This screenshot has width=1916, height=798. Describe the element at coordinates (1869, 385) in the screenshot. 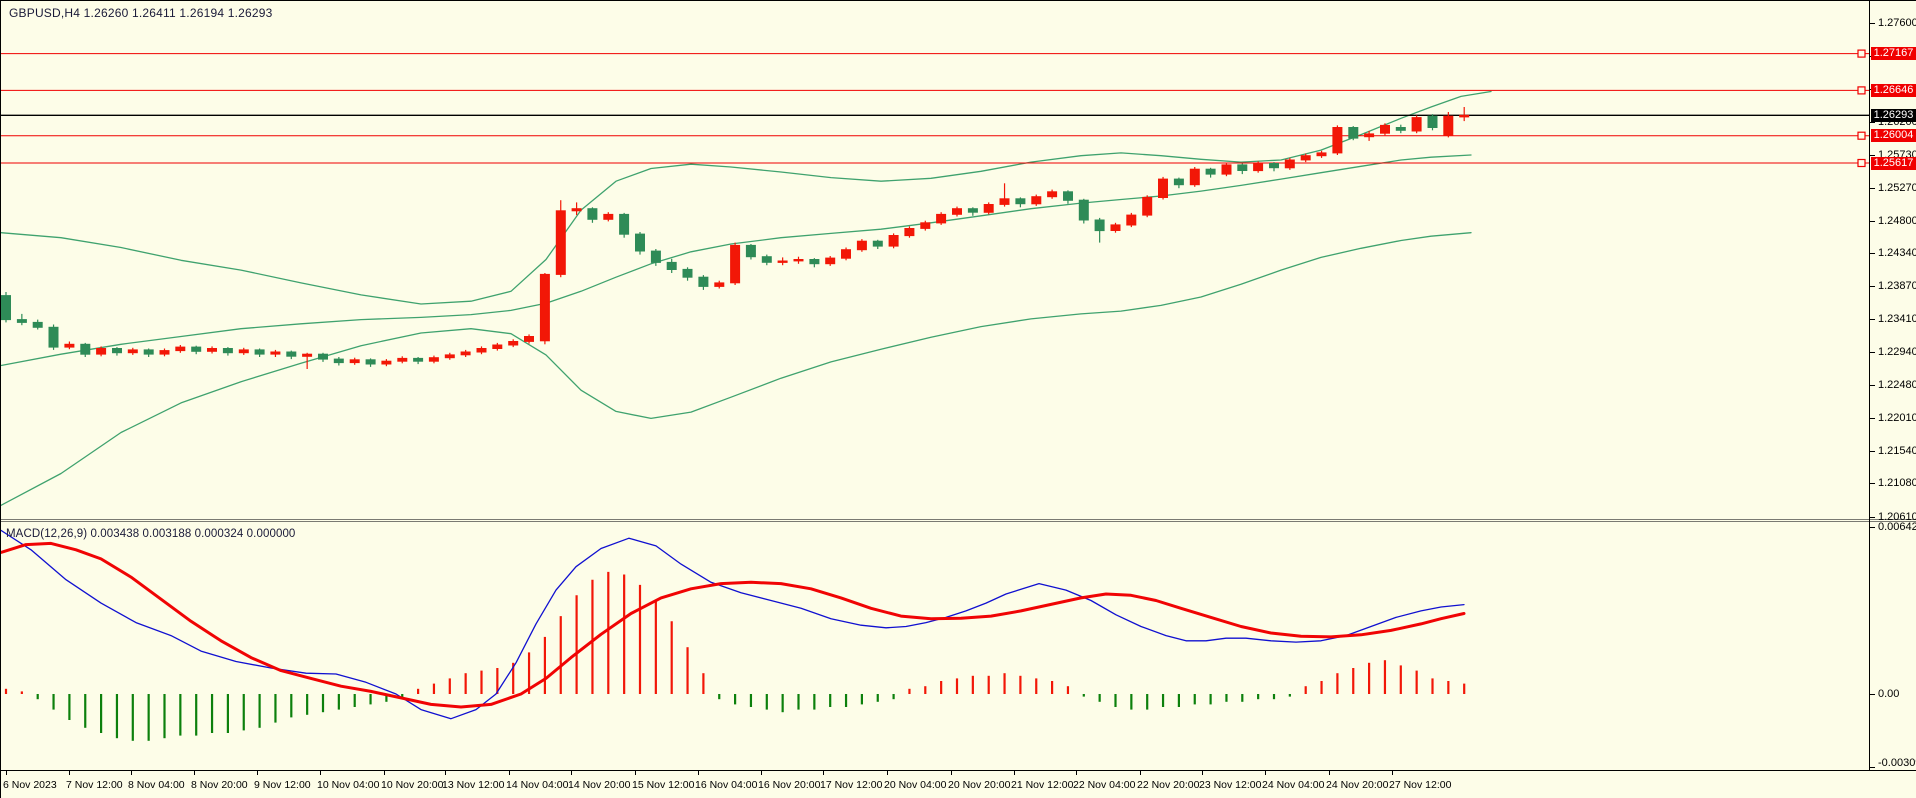

I see `axis-divider-line` at that location.